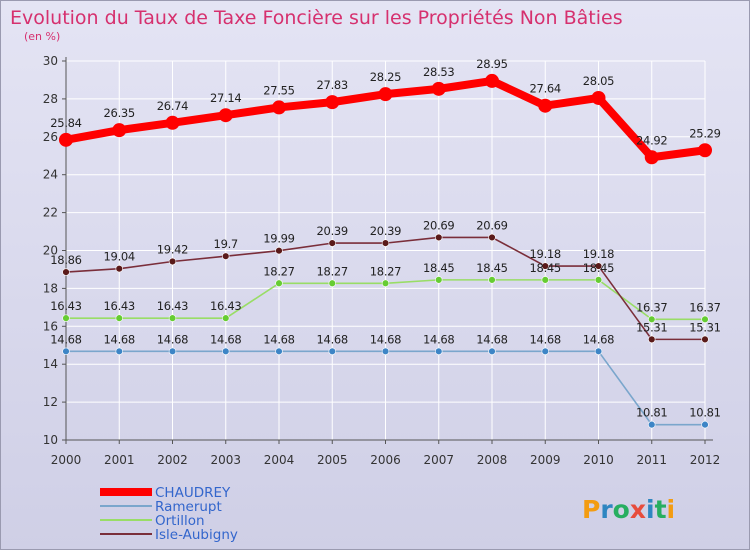 The height and width of the screenshot is (550, 750). What do you see at coordinates (42, 36) in the screenshot?
I see `chart-subtitle: (en %)` at bounding box center [42, 36].